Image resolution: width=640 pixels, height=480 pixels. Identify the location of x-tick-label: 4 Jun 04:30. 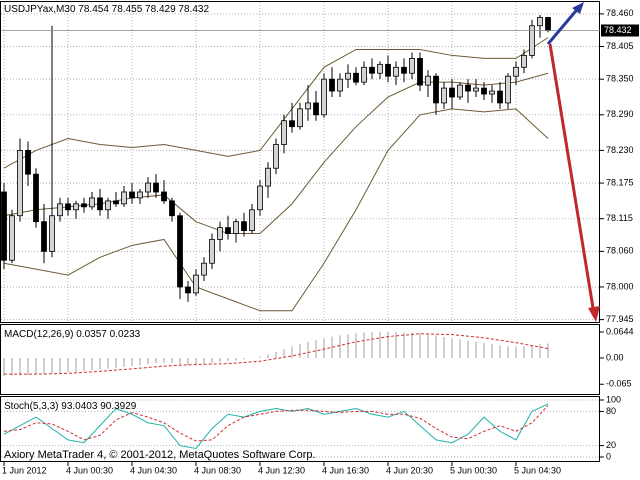
(153, 470).